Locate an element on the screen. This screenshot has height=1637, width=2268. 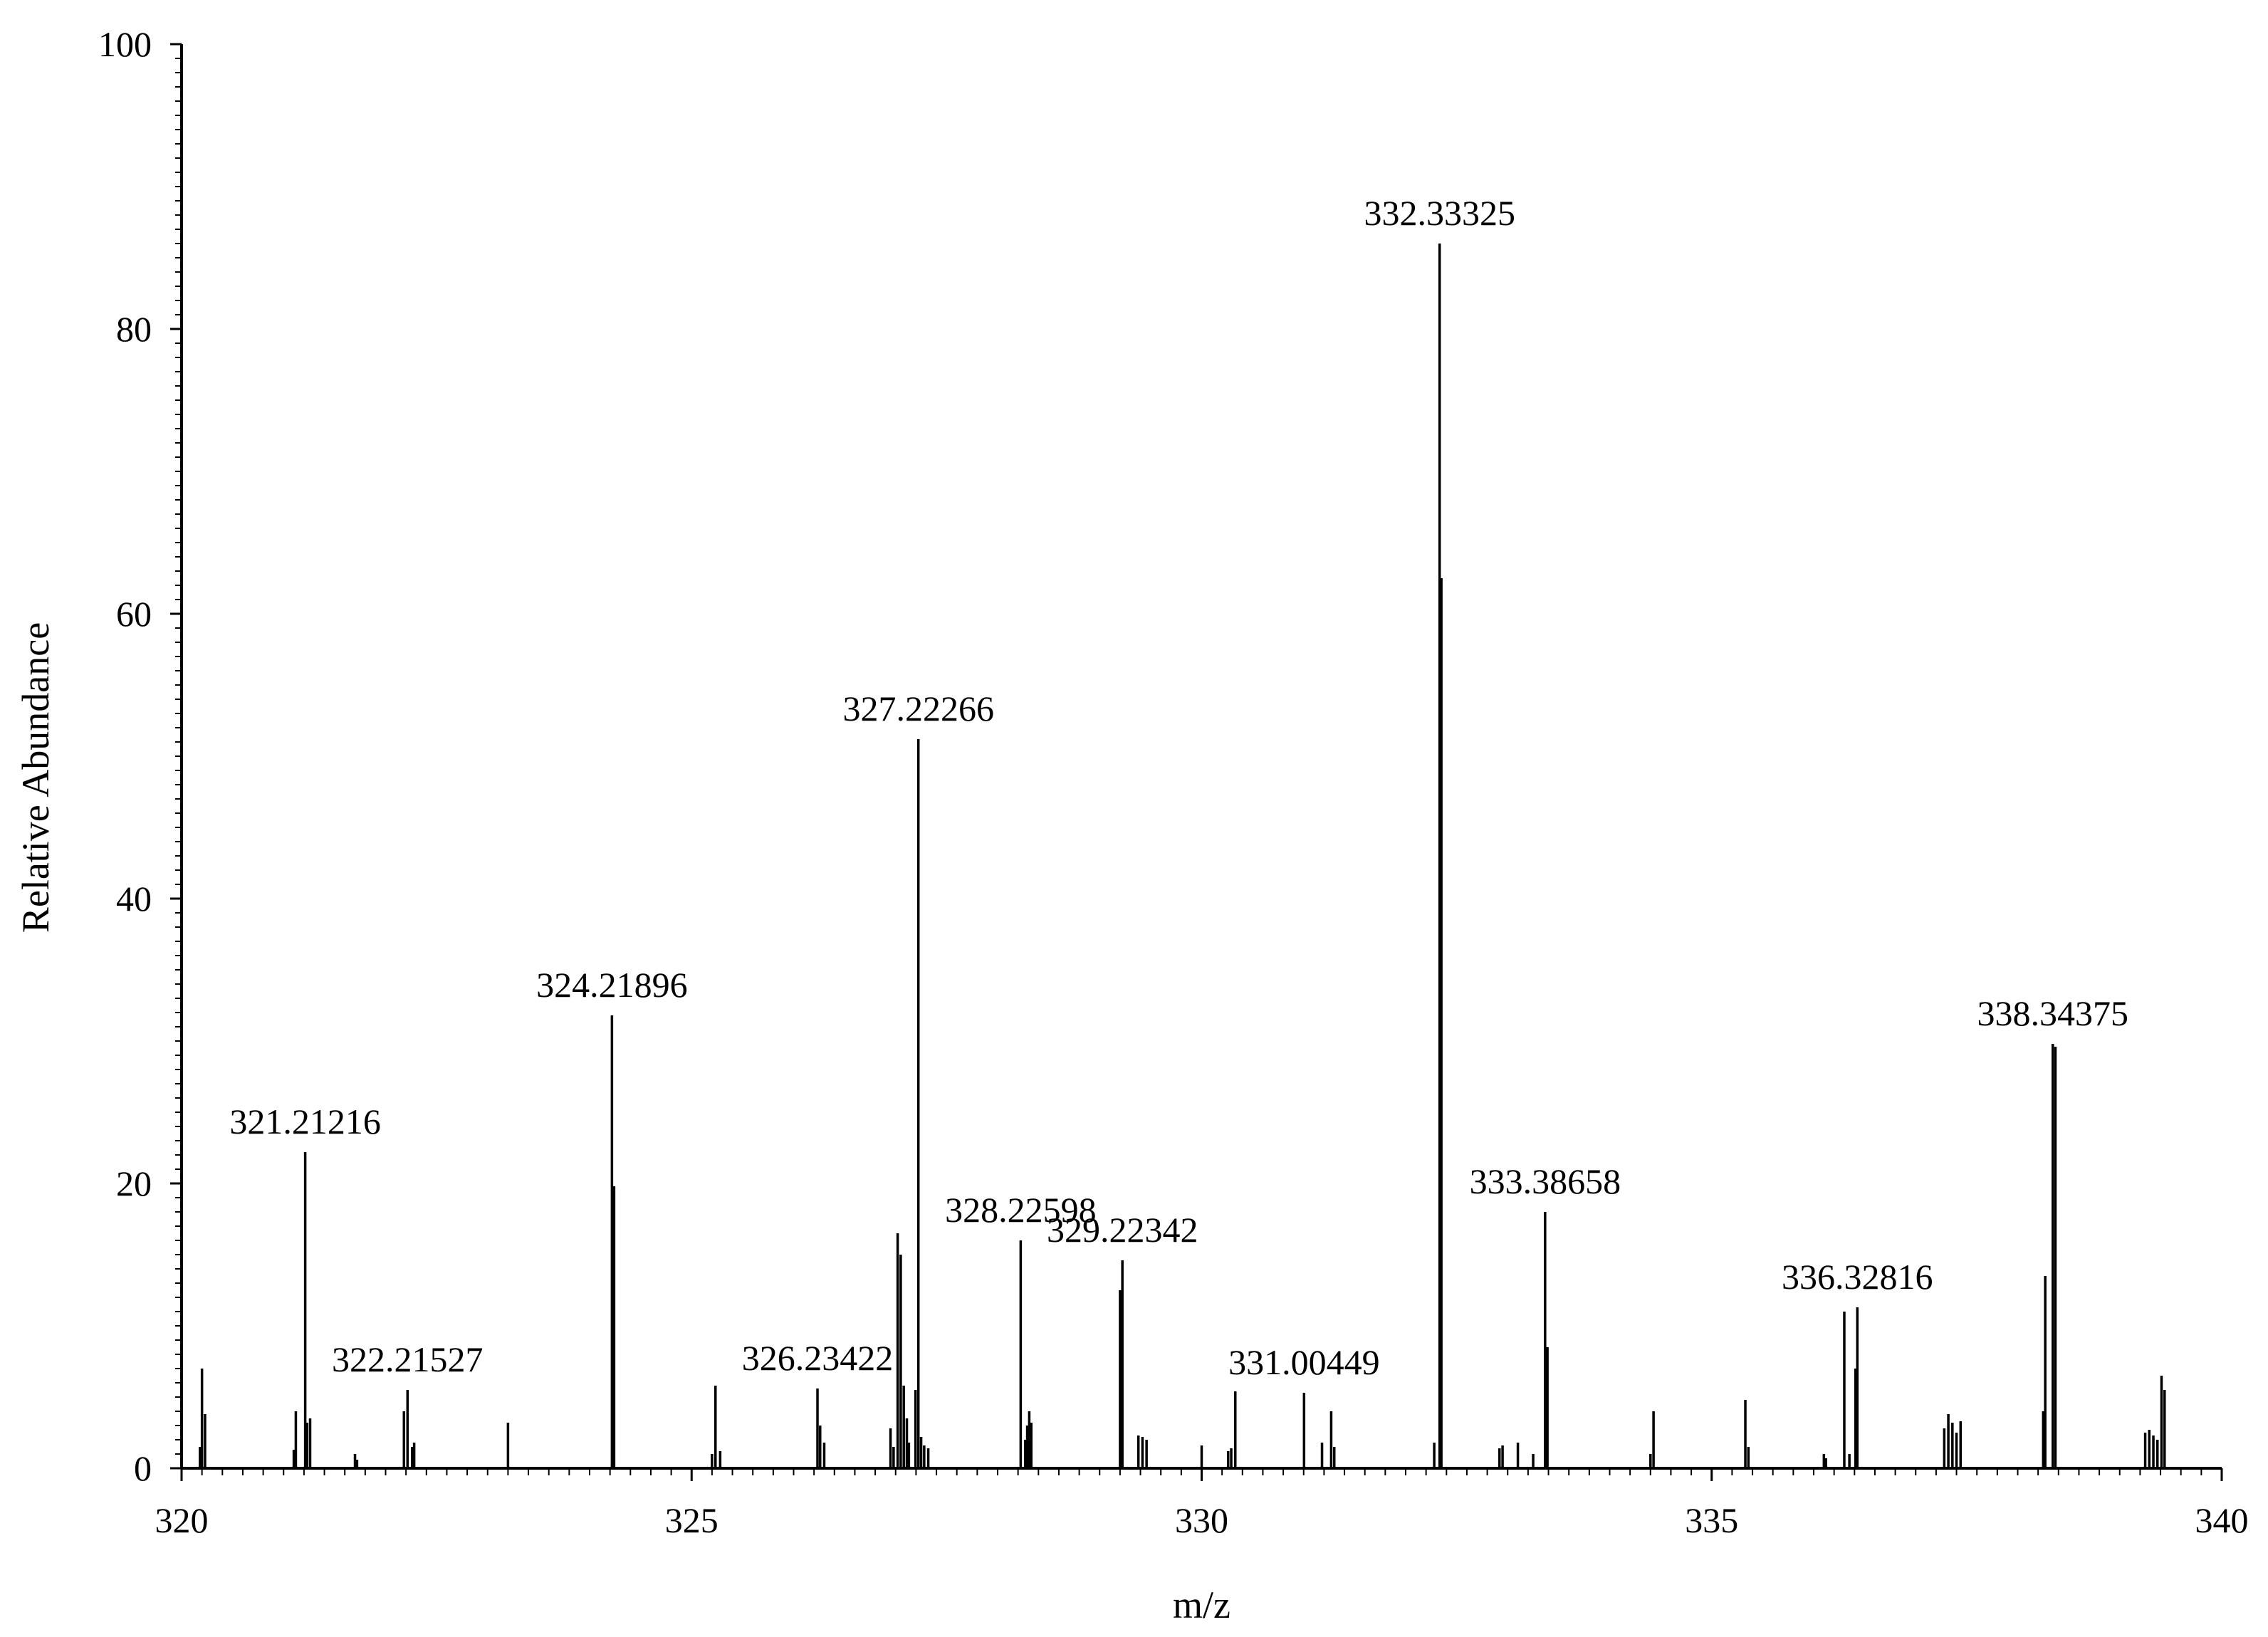
x-axis-title: m/z is located at coordinates (1201, 1605).